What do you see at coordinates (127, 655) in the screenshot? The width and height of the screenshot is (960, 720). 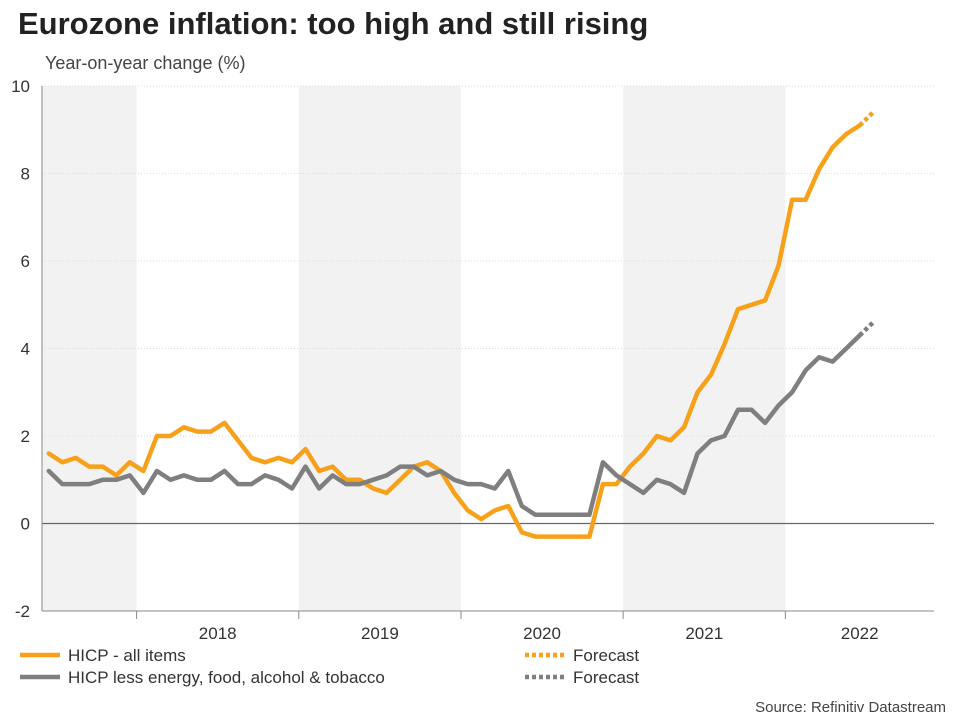 I see `legend-label-0: HICP - all items` at bounding box center [127, 655].